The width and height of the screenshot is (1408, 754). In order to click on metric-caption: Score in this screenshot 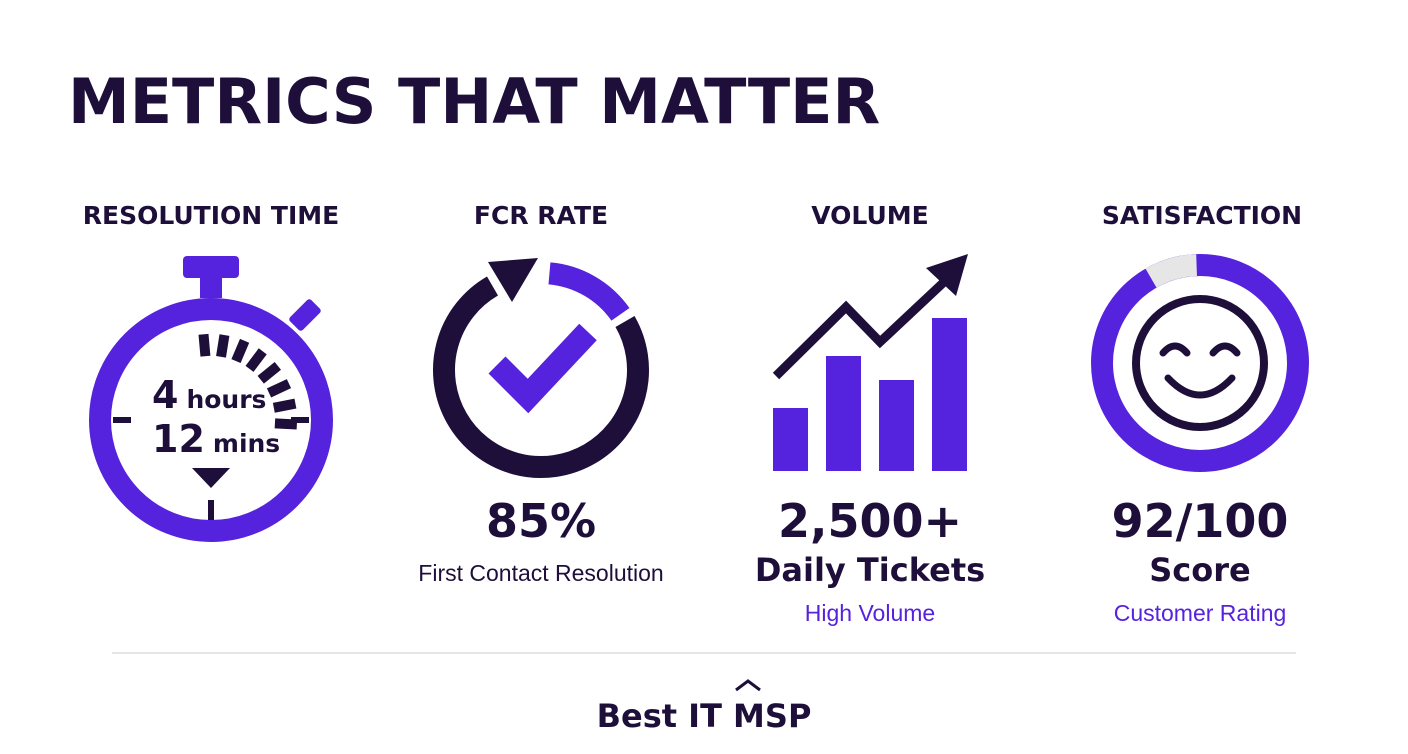, I will do `click(1199, 570)`.